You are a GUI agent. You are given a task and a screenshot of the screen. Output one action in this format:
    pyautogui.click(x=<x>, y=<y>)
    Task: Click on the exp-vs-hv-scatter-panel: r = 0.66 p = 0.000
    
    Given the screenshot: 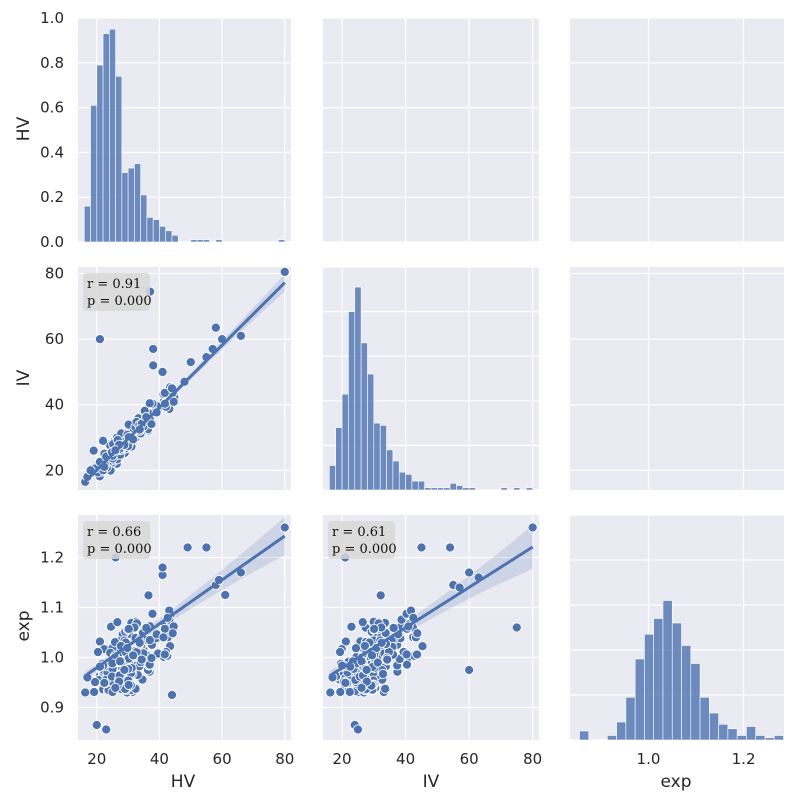 What is the action you would take?
    pyautogui.click(x=184, y=627)
    